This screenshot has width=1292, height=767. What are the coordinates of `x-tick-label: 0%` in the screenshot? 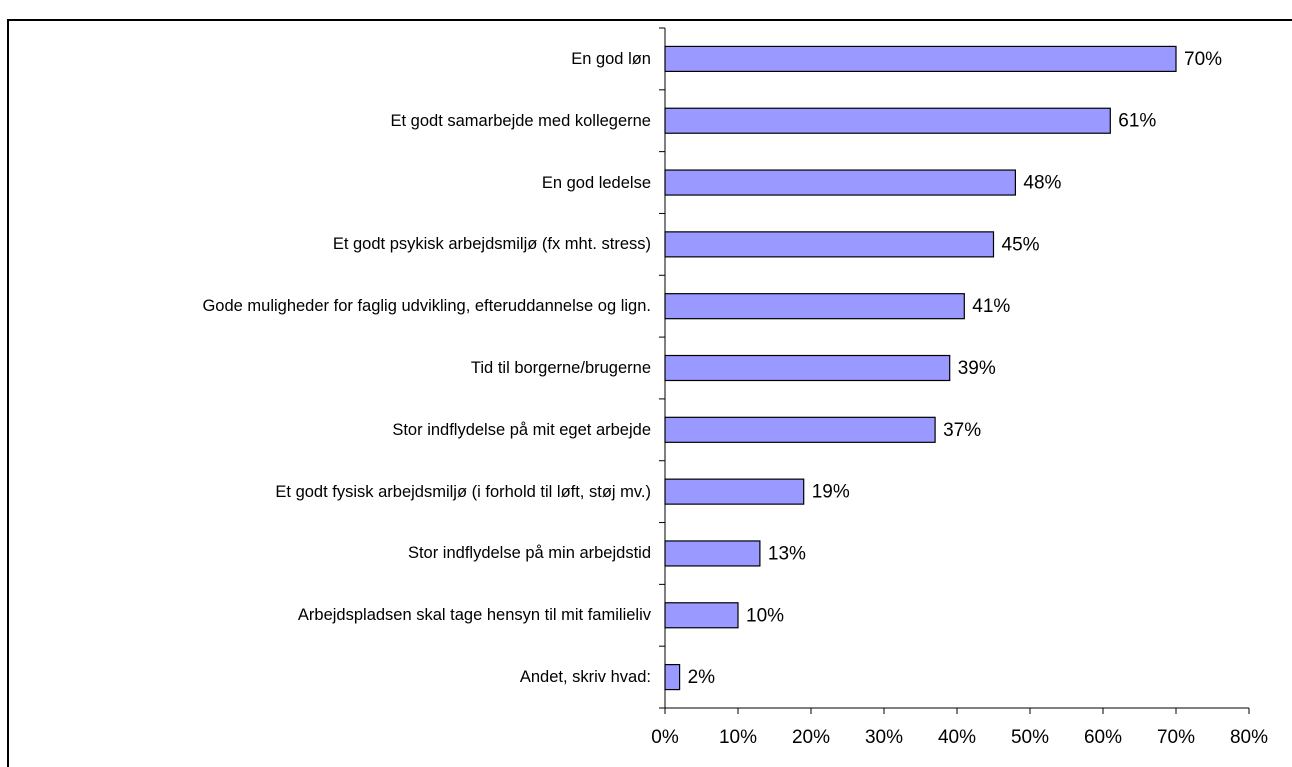 It's located at (665, 737).